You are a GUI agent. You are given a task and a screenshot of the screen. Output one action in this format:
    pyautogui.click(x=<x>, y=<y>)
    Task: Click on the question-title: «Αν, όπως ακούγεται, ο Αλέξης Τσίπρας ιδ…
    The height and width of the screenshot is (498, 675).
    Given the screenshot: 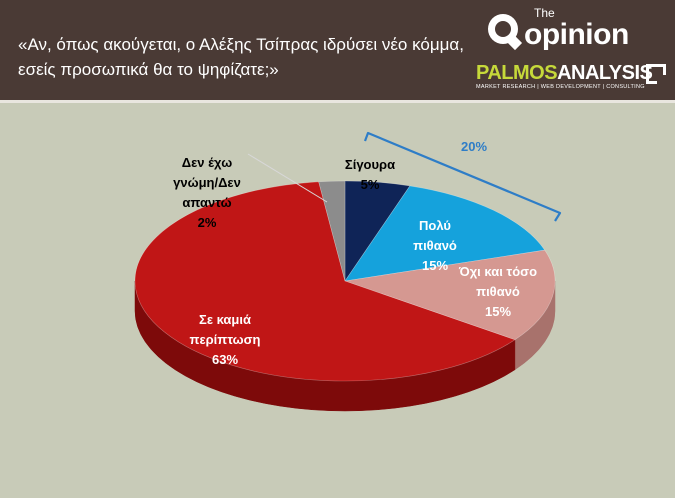 What is the action you would take?
    pyautogui.click(x=241, y=57)
    